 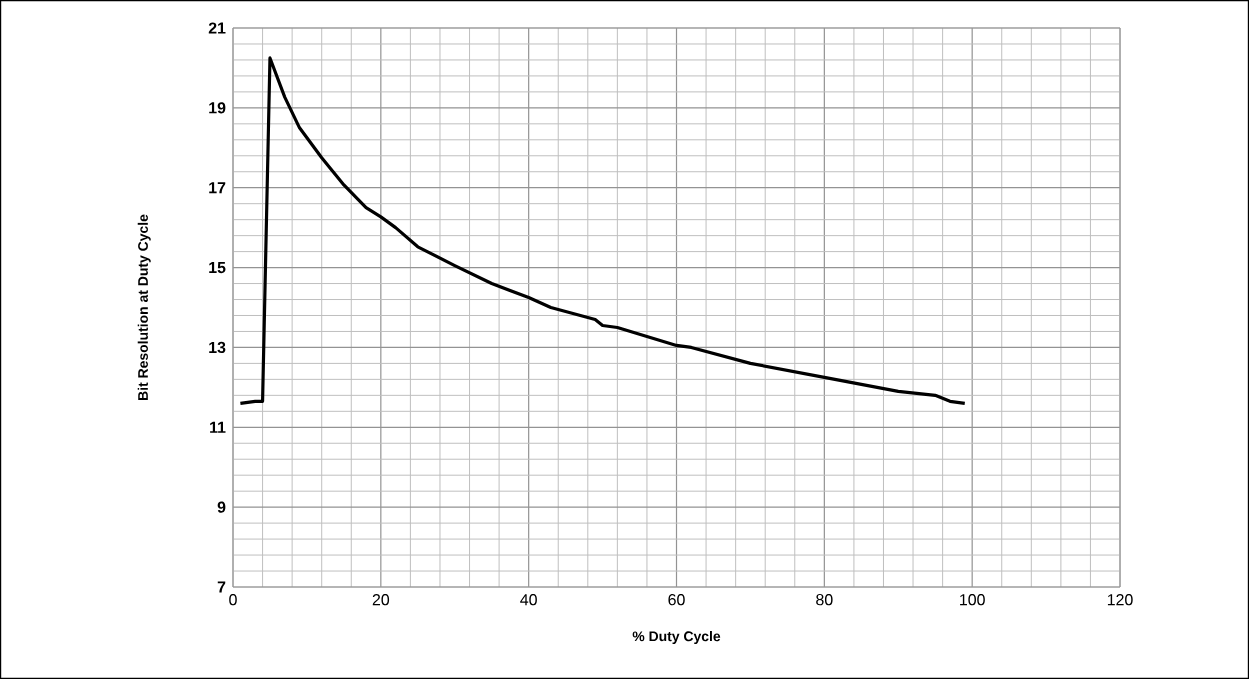 I want to click on x-tick-label: 0, so click(x=233, y=600).